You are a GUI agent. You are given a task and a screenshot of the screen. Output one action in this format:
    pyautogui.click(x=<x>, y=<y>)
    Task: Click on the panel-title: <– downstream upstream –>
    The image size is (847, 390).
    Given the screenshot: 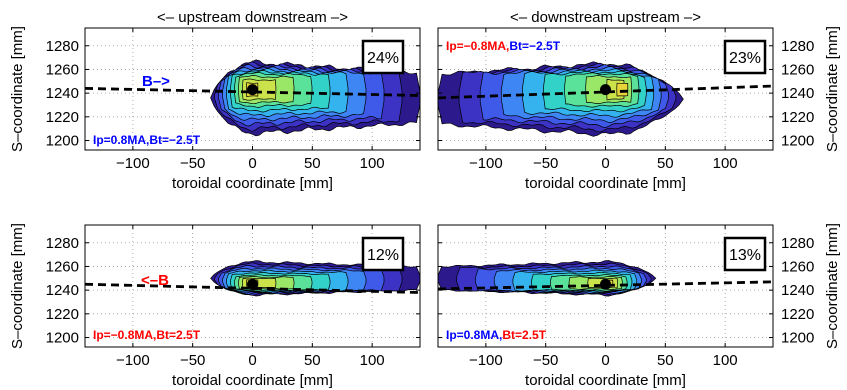 What is the action you would take?
    pyautogui.click(x=605, y=17)
    